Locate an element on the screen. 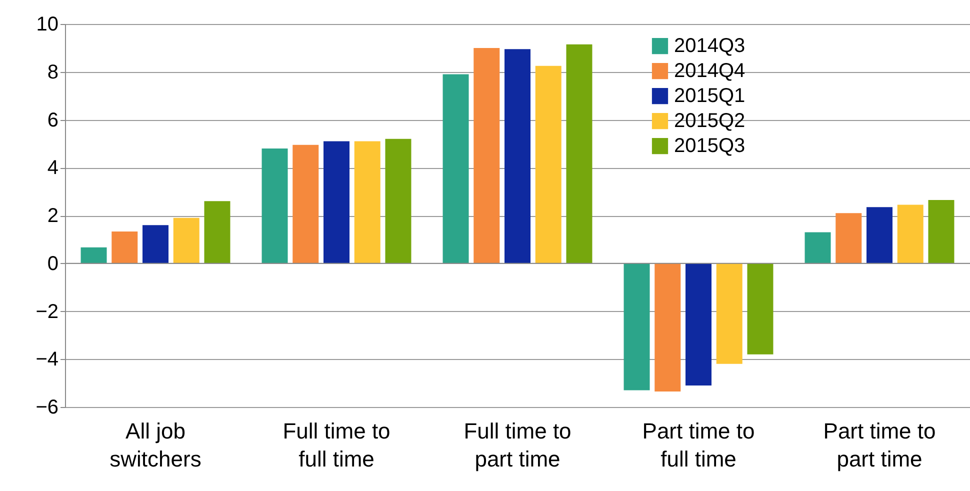 The image size is (970, 491). y-tick-label: 10 is located at coordinates (47, 25).